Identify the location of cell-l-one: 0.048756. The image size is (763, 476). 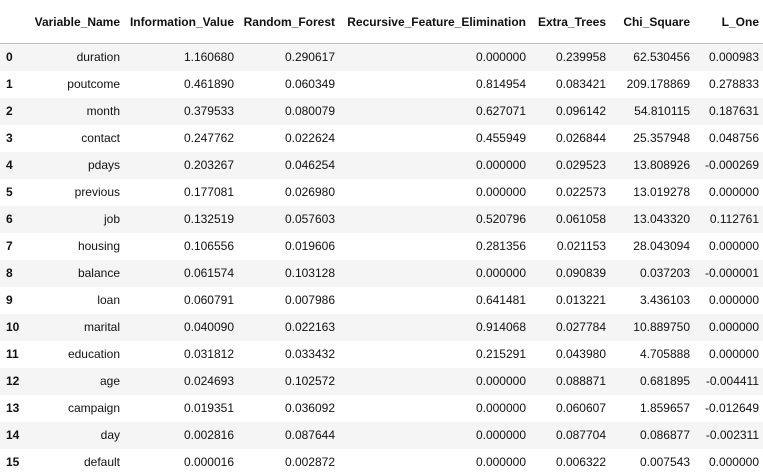
(728, 138).